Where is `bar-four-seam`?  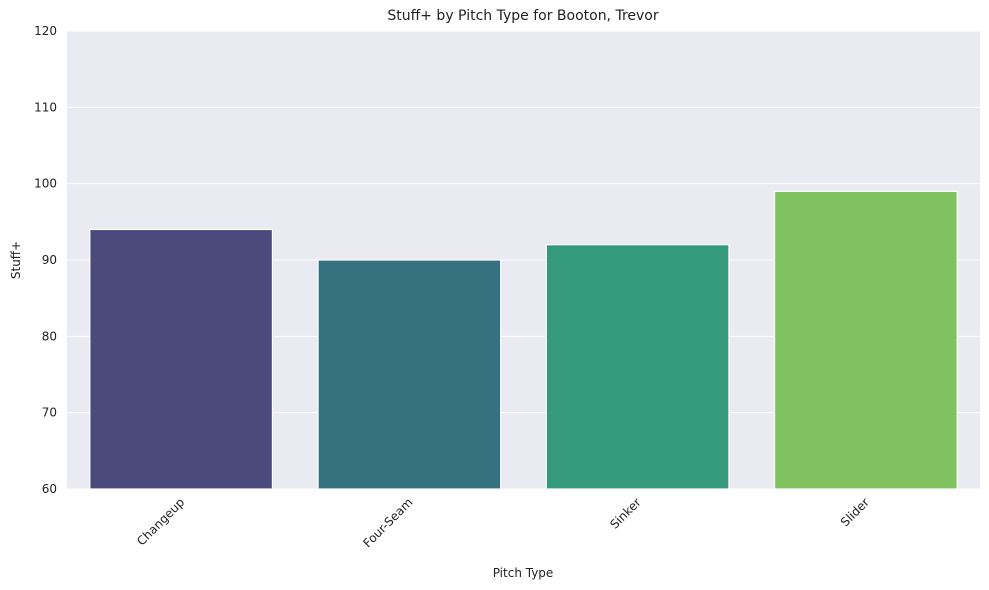 bar-four-seam is located at coordinates (409, 374).